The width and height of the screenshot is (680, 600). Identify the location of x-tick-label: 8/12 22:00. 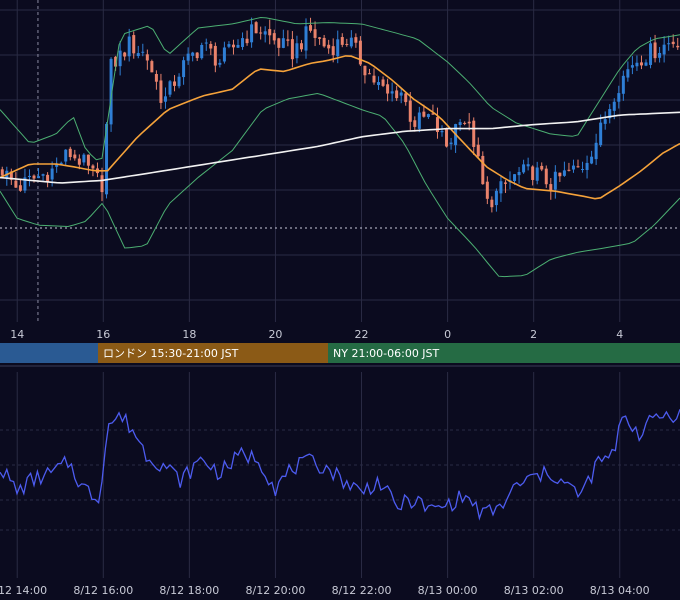
(362, 590).